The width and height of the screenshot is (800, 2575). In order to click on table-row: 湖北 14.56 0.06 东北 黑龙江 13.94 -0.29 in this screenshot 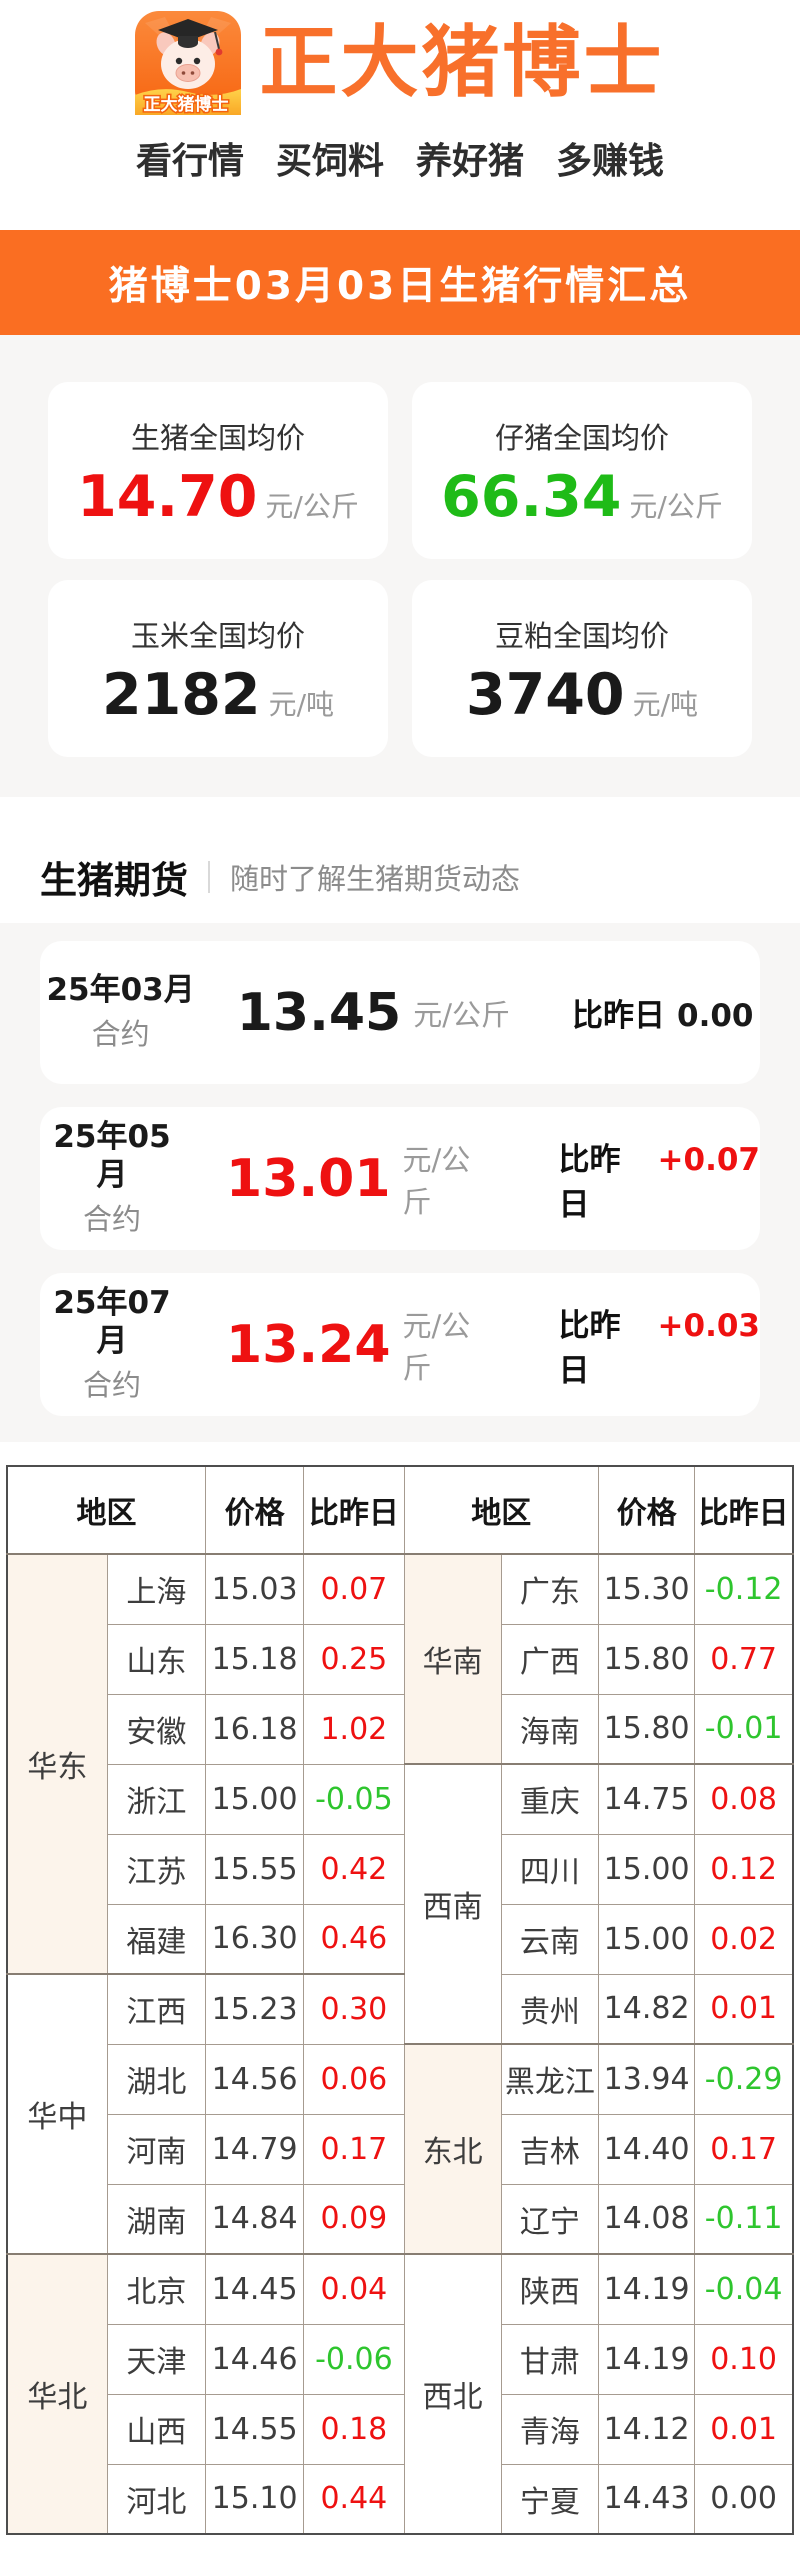, I will do `click(400, 2149)`.